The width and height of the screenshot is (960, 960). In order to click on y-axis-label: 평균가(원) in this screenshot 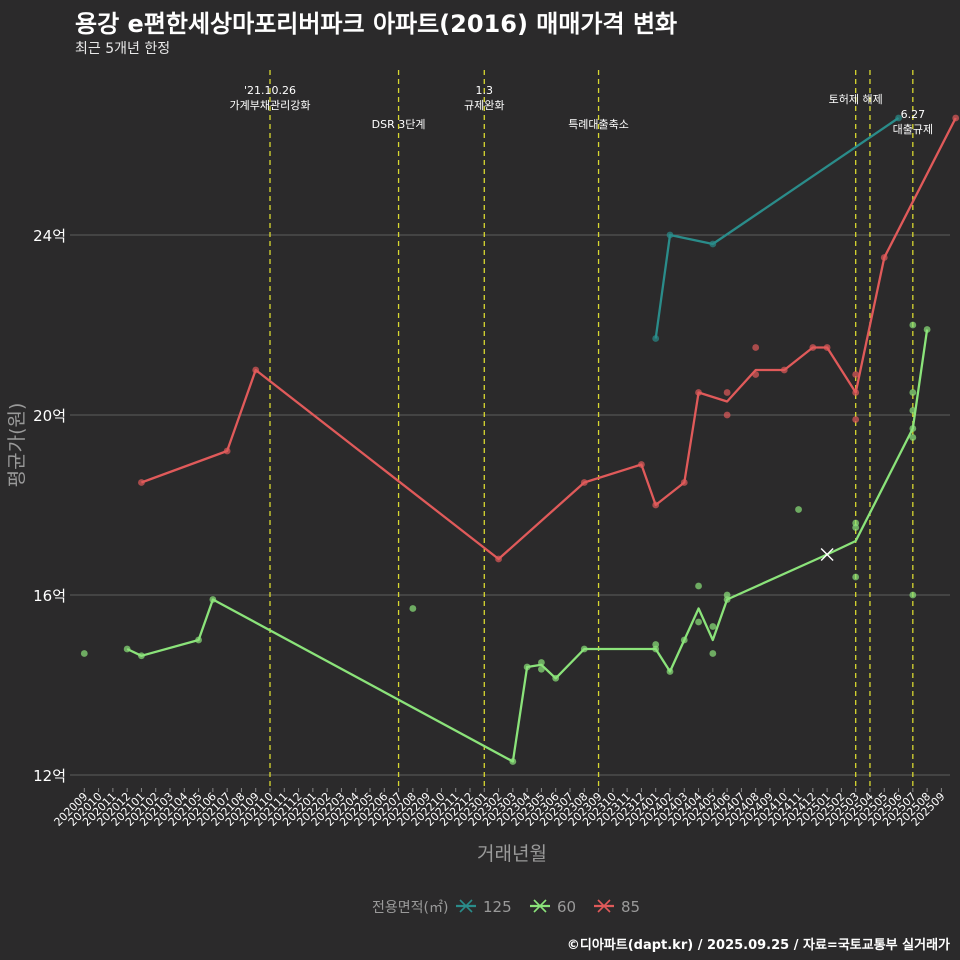, I will do `click(17, 445)`.